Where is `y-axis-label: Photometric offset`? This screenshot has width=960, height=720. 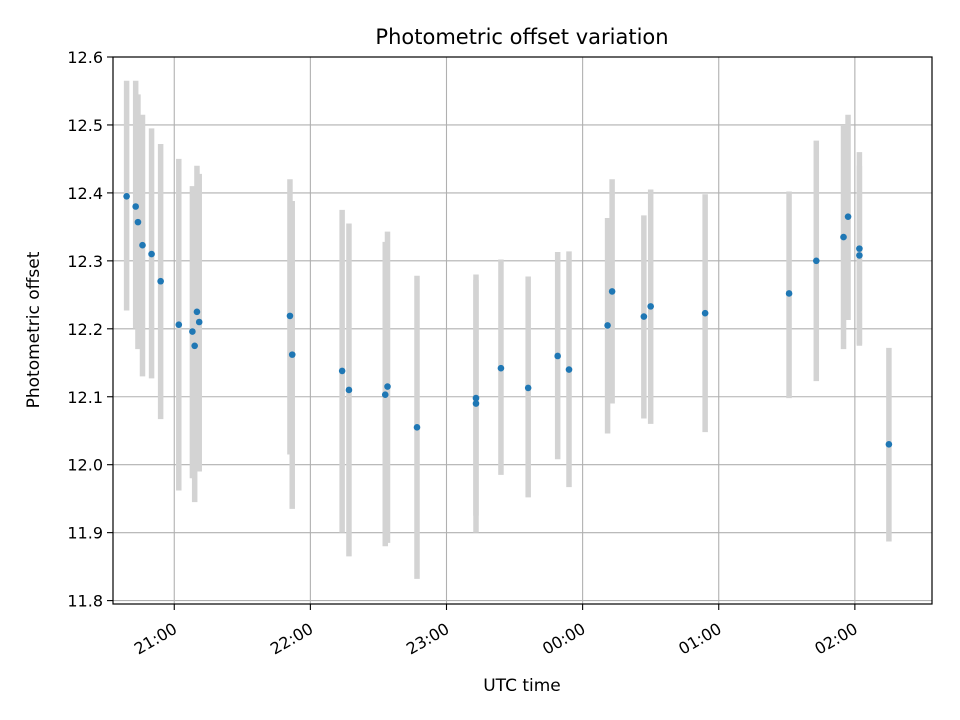 y-axis-label: Photometric offset is located at coordinates (34, 329).